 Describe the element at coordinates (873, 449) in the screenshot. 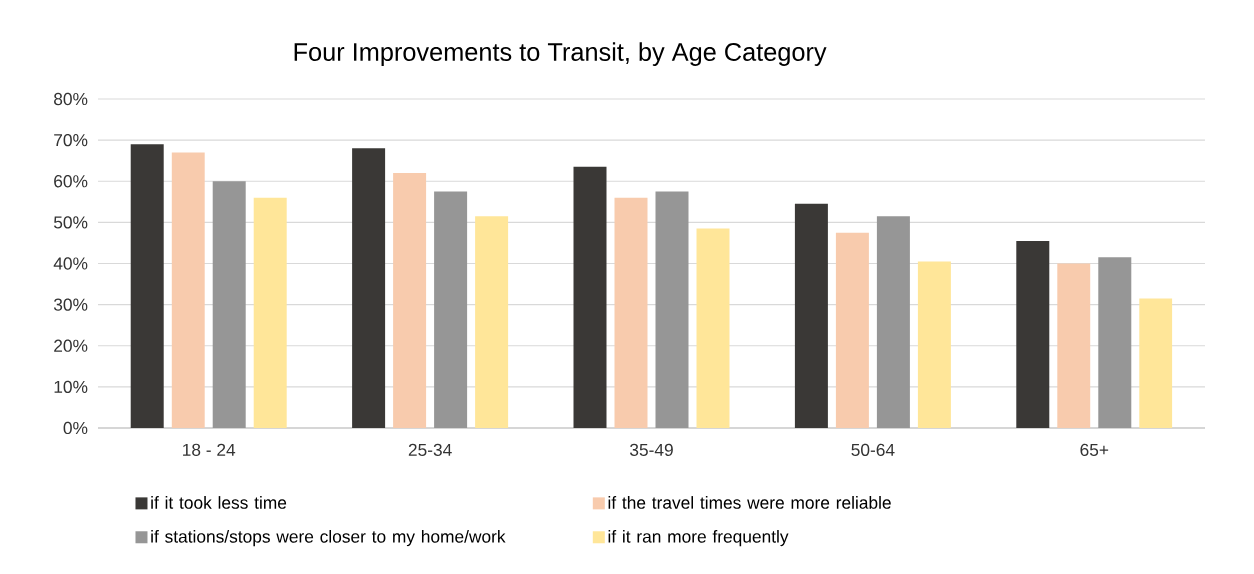

I see `x-tick-label: 50-64` at that location.